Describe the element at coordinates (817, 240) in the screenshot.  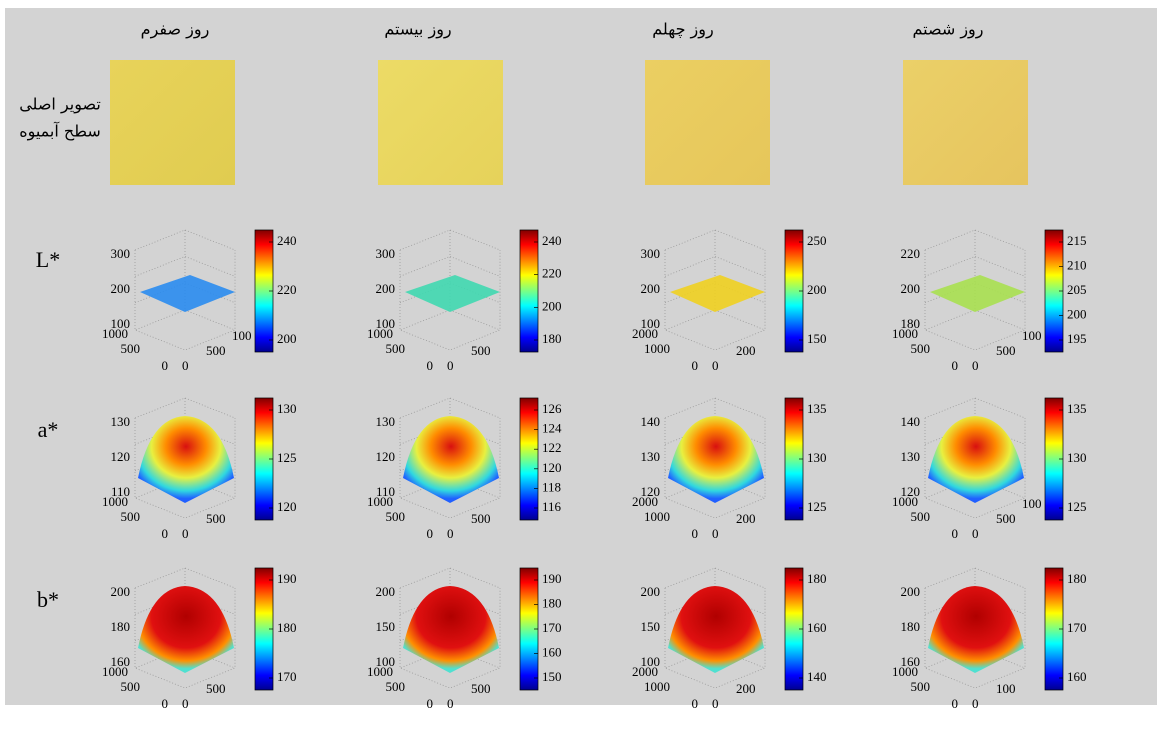
I see `colorbar-tick-label: 250` at that location.